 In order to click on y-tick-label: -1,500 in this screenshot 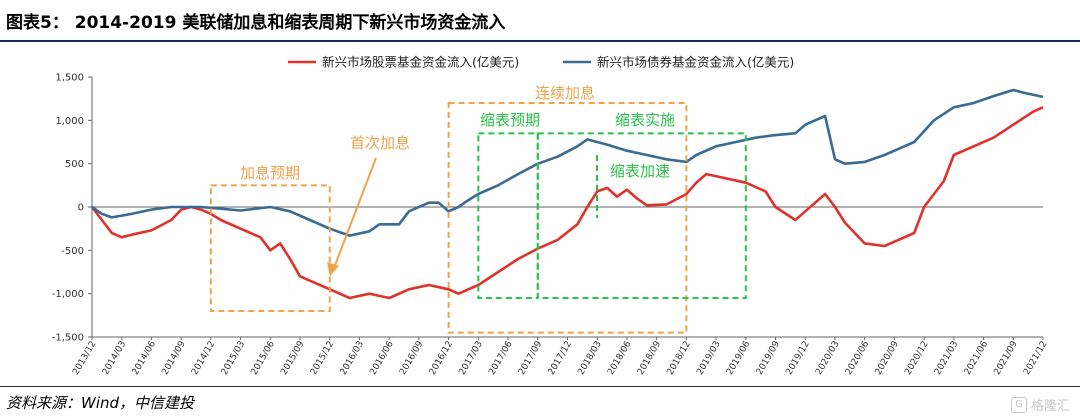, I will do `click(68, 338)`.